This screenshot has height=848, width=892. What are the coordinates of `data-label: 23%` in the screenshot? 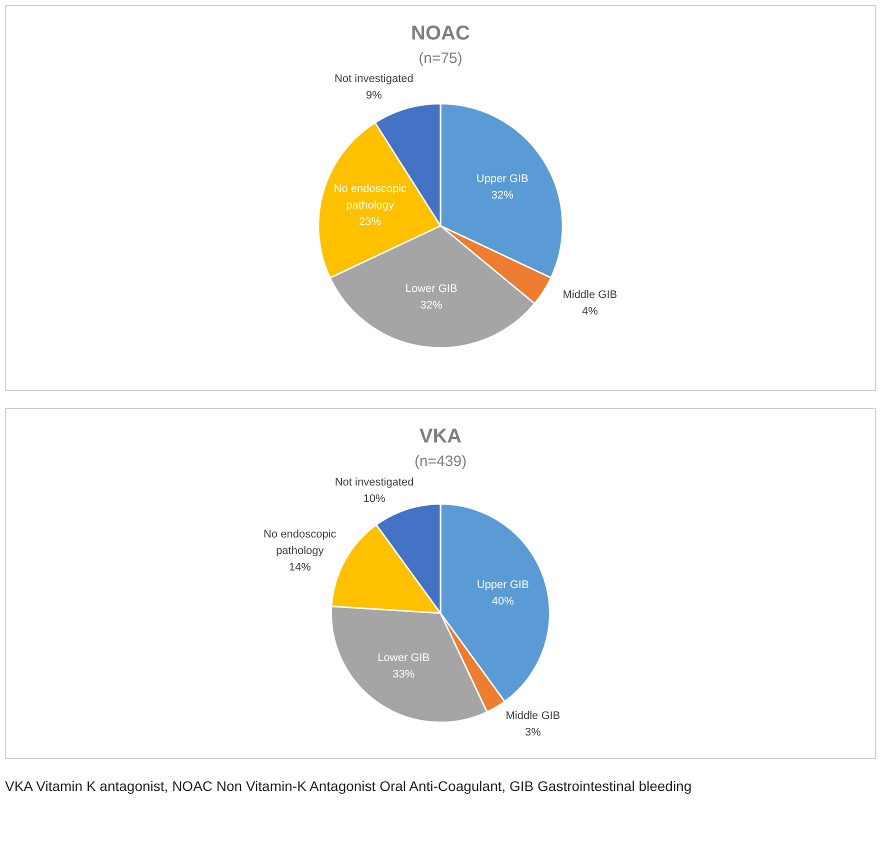 It's located at (370, 222).